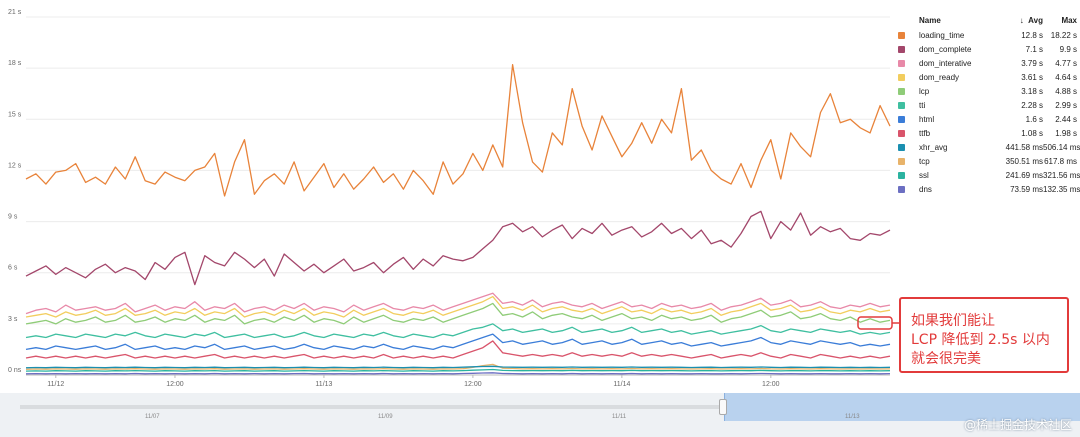 This screenshot has height=437, width=1080. Describe the element at coordinates (1061, 189) in the screenshot. I see `legend-max-value: 132.35 ms` at that location.